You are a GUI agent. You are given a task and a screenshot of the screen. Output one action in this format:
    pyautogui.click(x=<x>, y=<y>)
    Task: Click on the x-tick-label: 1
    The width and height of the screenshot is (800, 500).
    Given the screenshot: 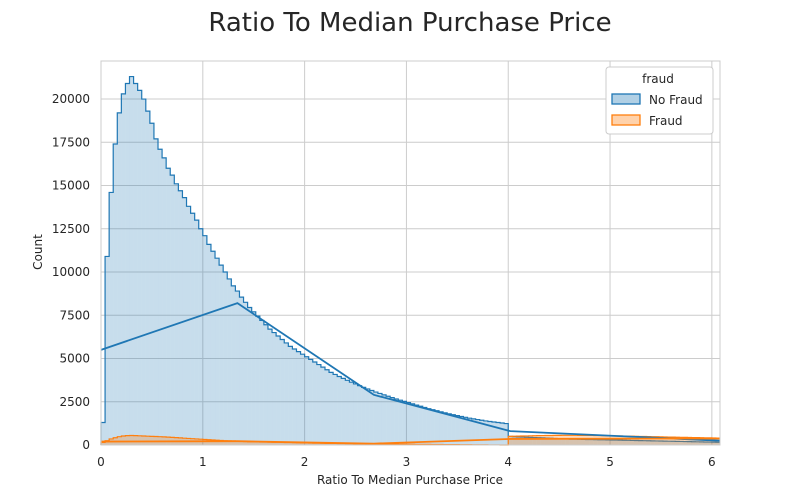 What is the action you would take?
    pyautogui.click(x=203, y=462)
    